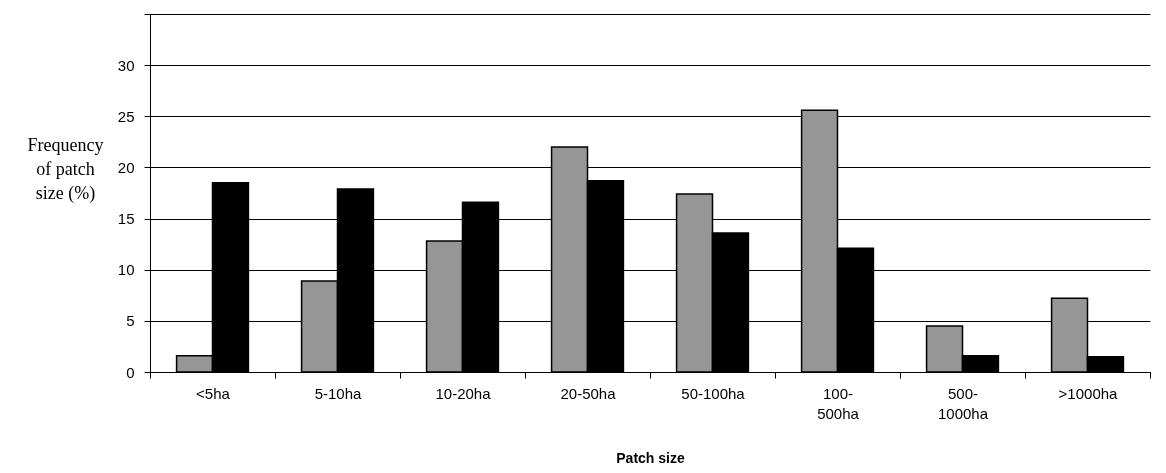  What do you see at coordinates (588, 393) in the screenshot?
I see `x-tick-label: 20-50ha` at bounding box center [588, 393].